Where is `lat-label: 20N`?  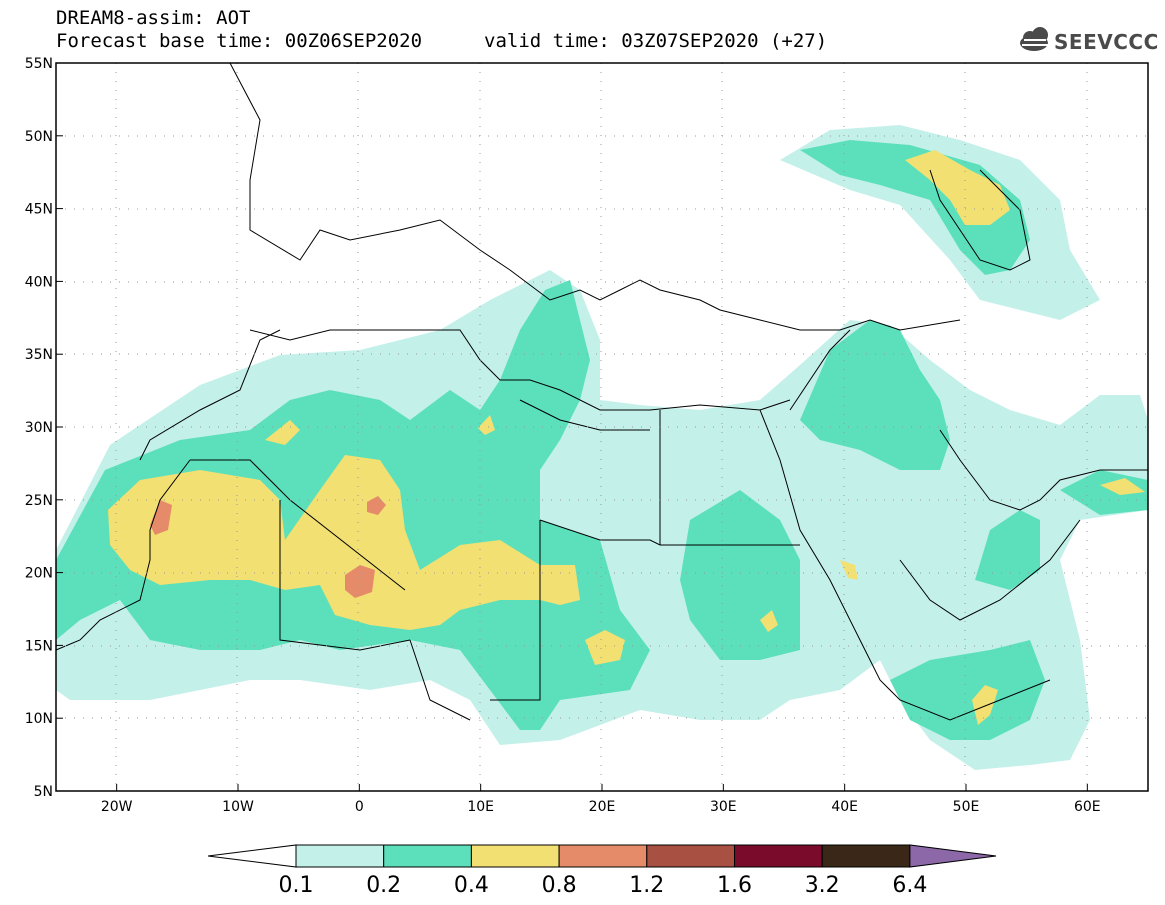
lat-label: 20N is located at coordinates (39, 574).